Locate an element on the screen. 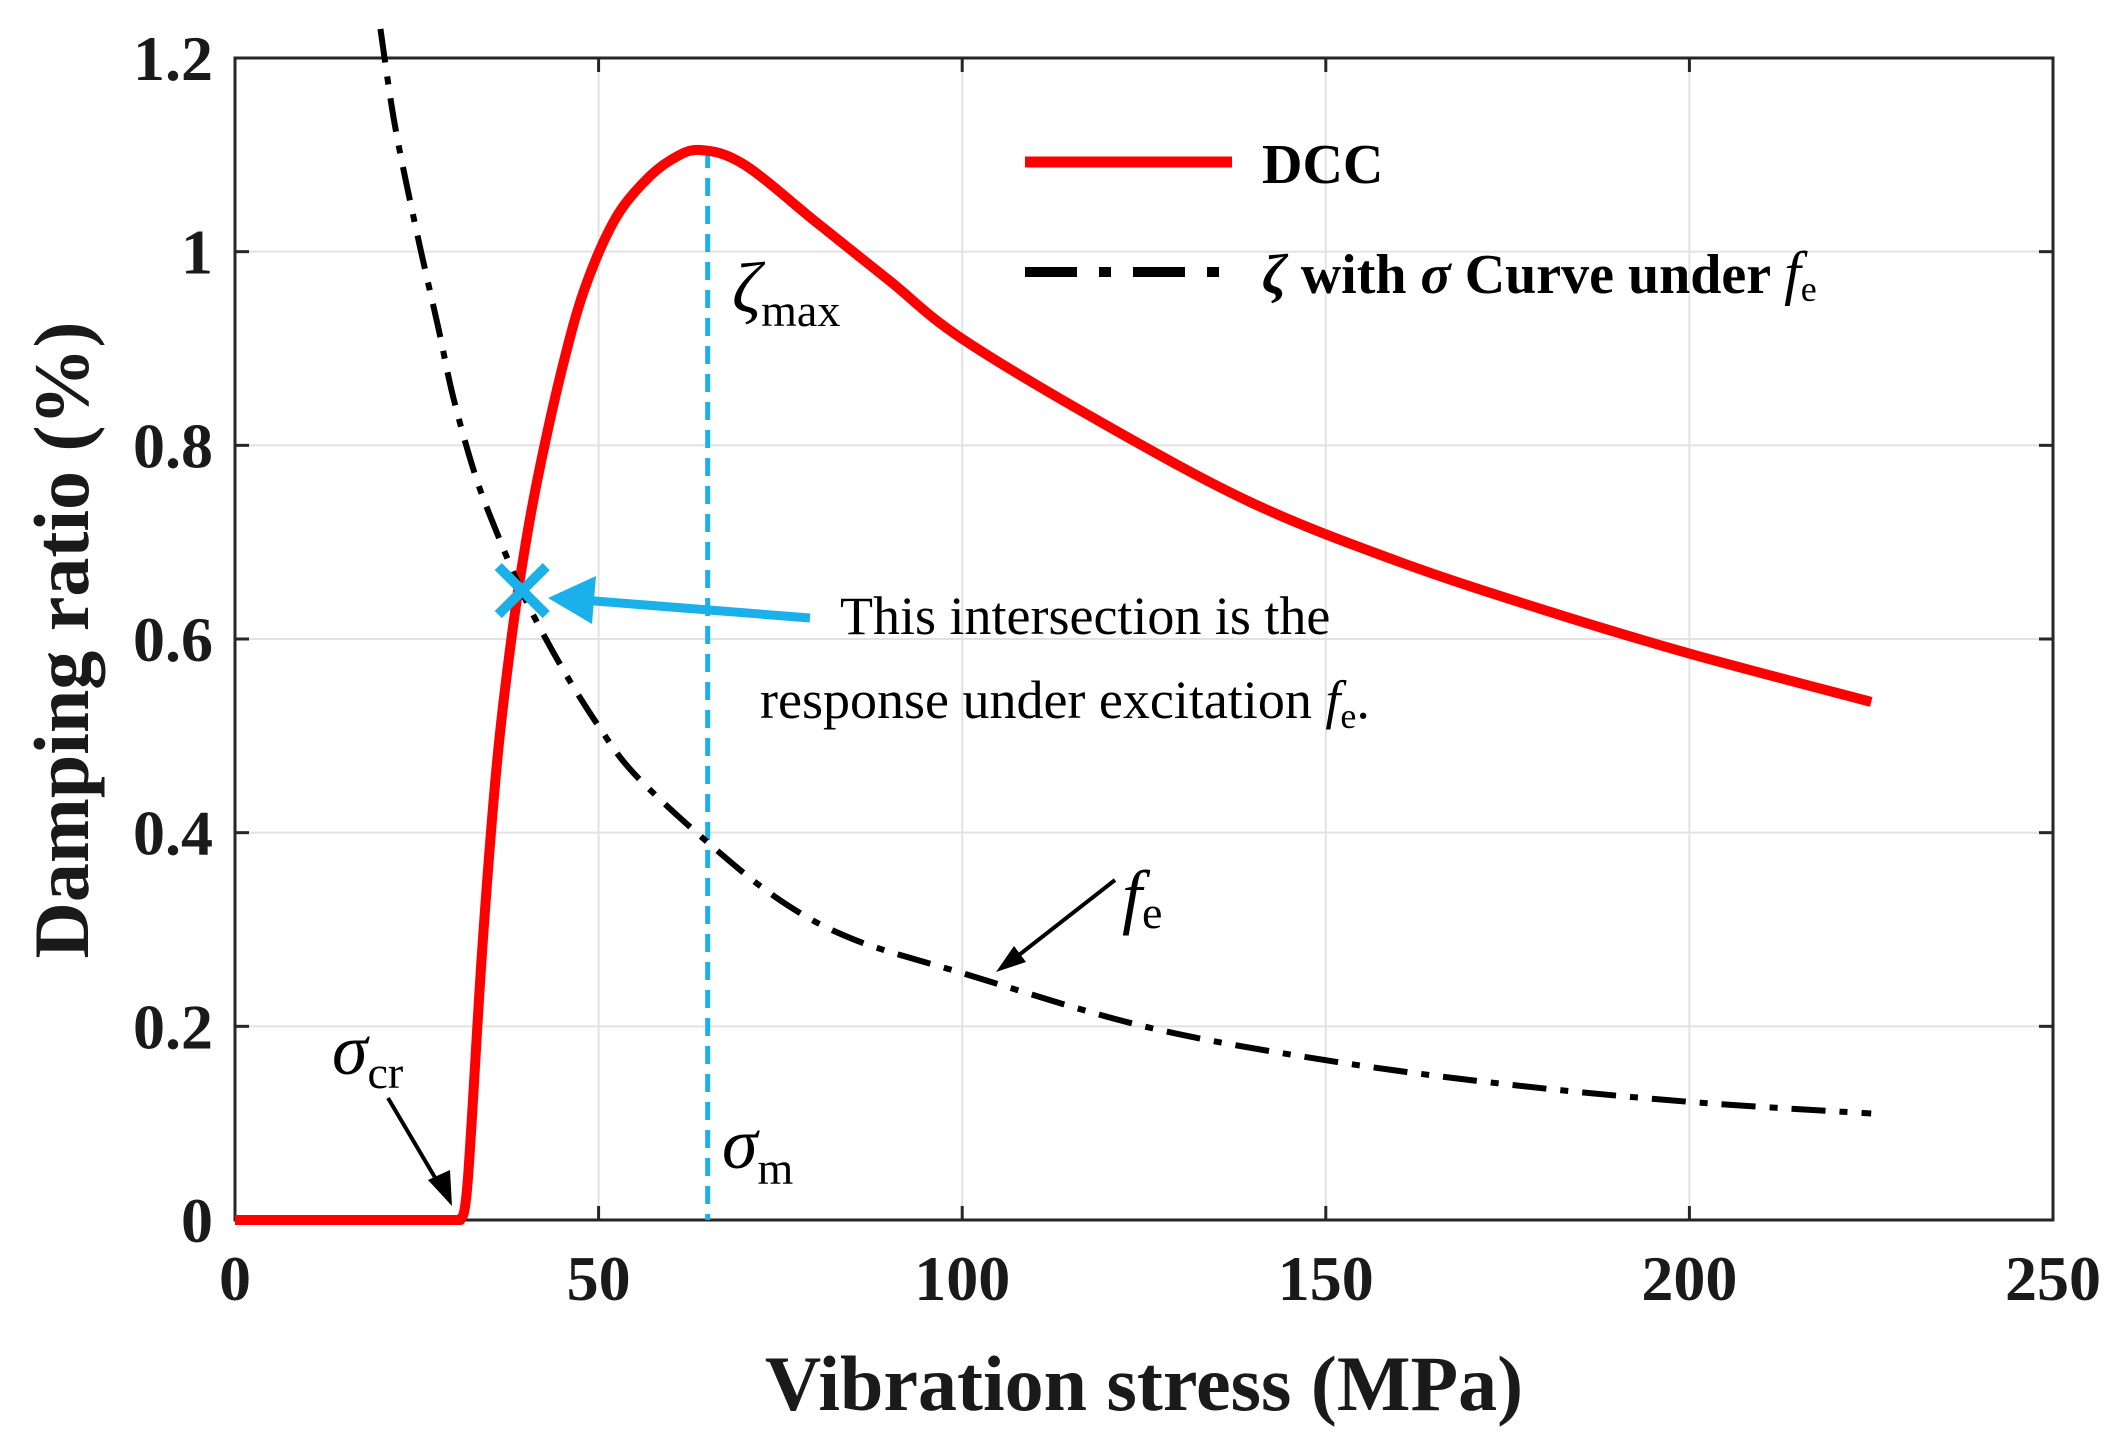 The image size is (2120, 1444). x-tick-label: 0 is located at coordinates (235, 1278).